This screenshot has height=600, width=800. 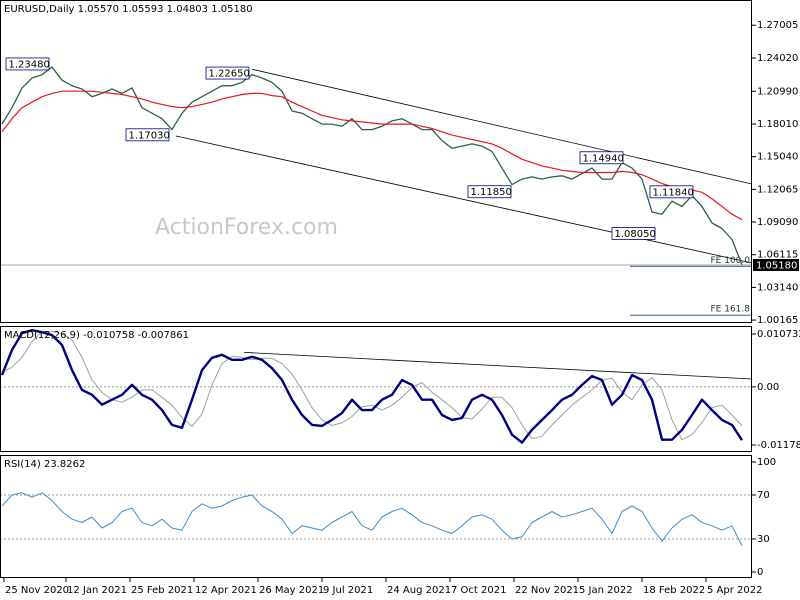 What do you see at coordinates (162, 590) in the screenshot?
I see `x-tick-label: 25 Feb 2021` at bounding box center [162, 590].